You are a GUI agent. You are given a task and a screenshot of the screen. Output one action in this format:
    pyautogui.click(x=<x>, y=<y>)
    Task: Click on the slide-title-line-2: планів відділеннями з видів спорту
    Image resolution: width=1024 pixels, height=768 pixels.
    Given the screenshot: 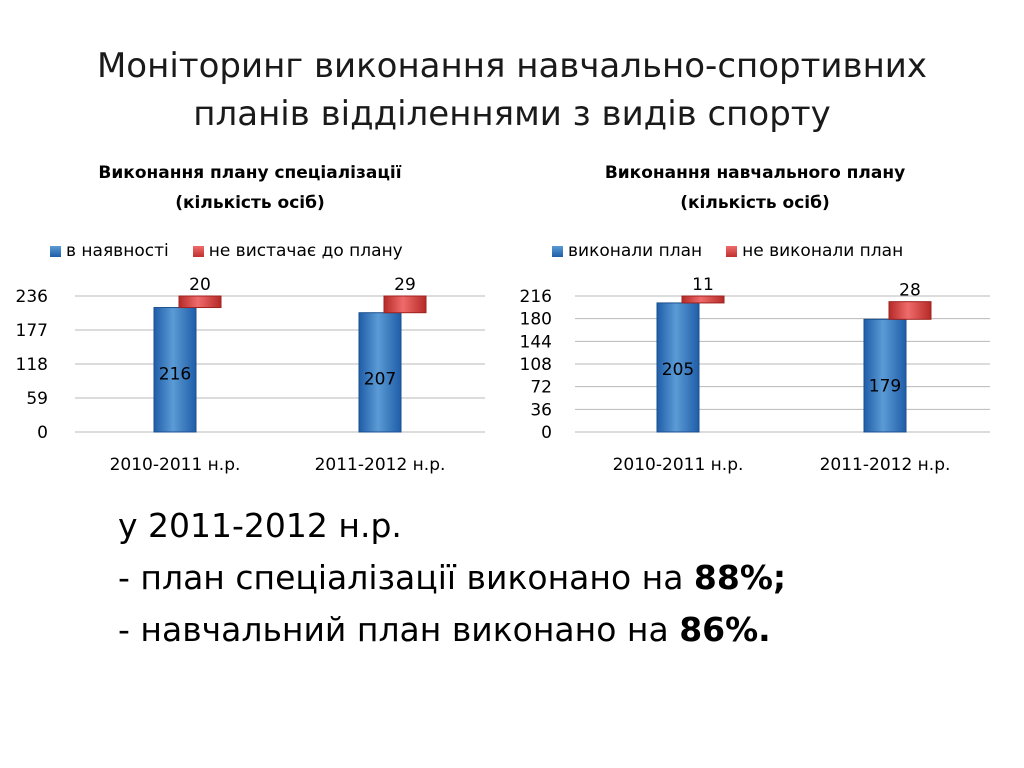 What is the action you would take?
    pyautogui.click(x=512, y=114)
    